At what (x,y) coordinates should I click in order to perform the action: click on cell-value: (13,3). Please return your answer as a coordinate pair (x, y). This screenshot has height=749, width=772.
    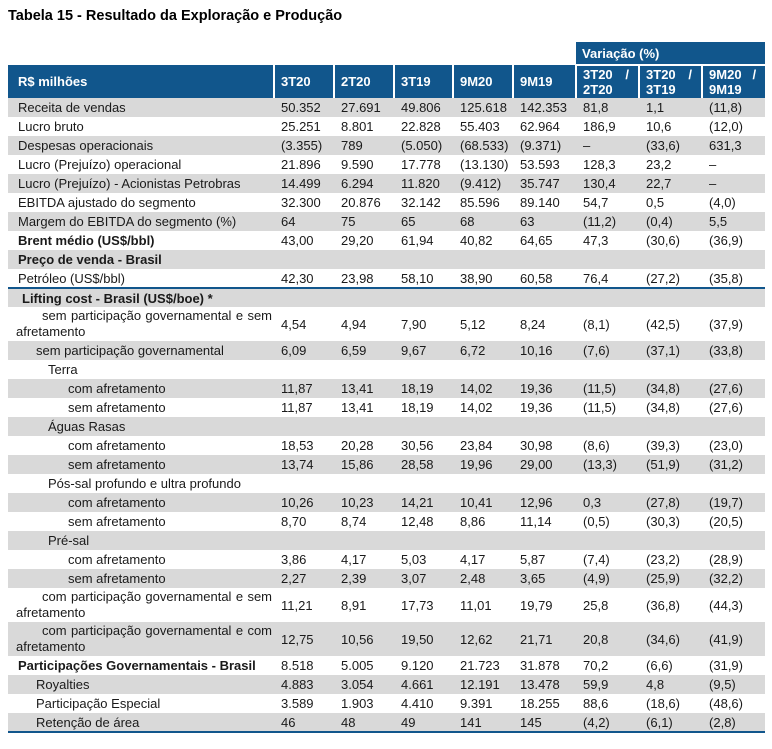
    Looking at the image, I should click on (600, 464).